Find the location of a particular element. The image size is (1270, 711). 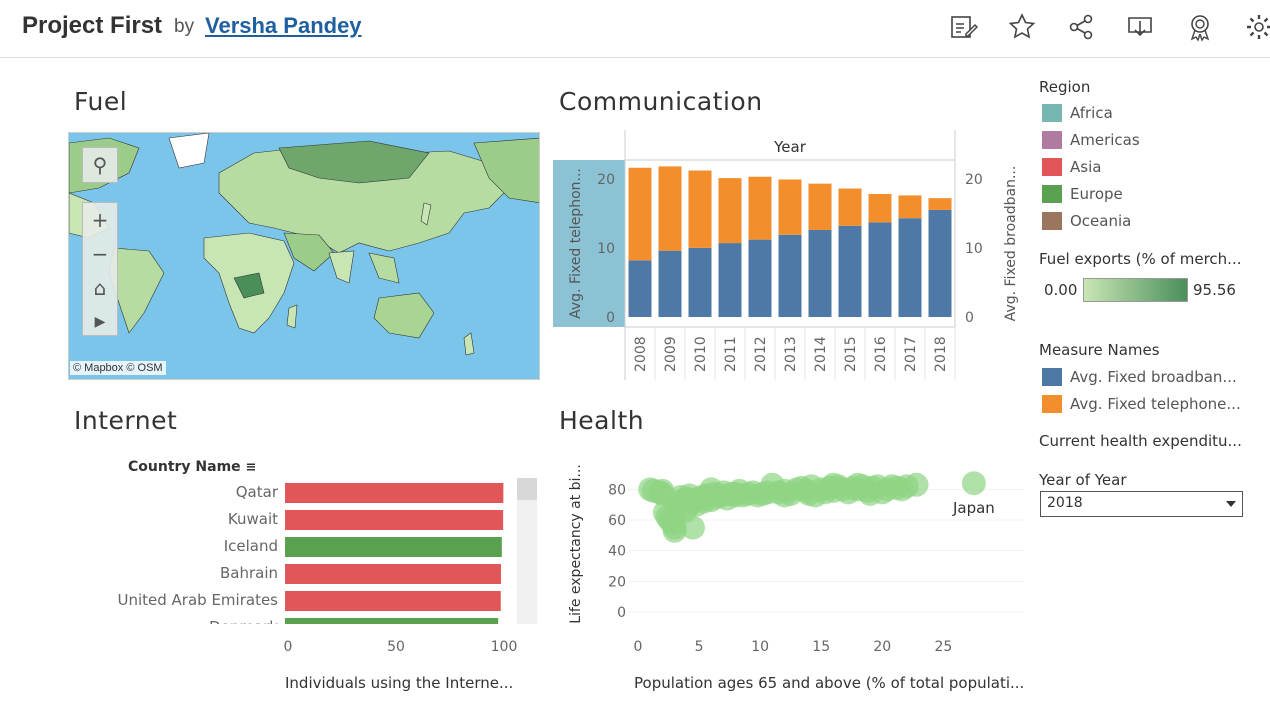

region-legend-item: Europe is located at coordinates (1082, 194).